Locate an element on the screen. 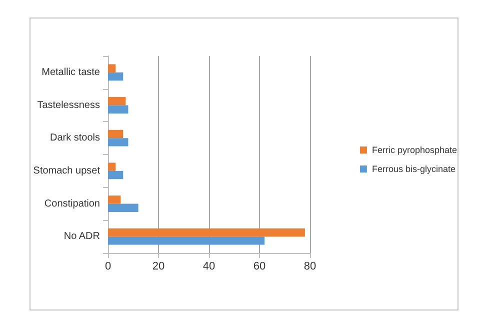  y-tick-label: Stomach upset is located at coordinates (66, 170).